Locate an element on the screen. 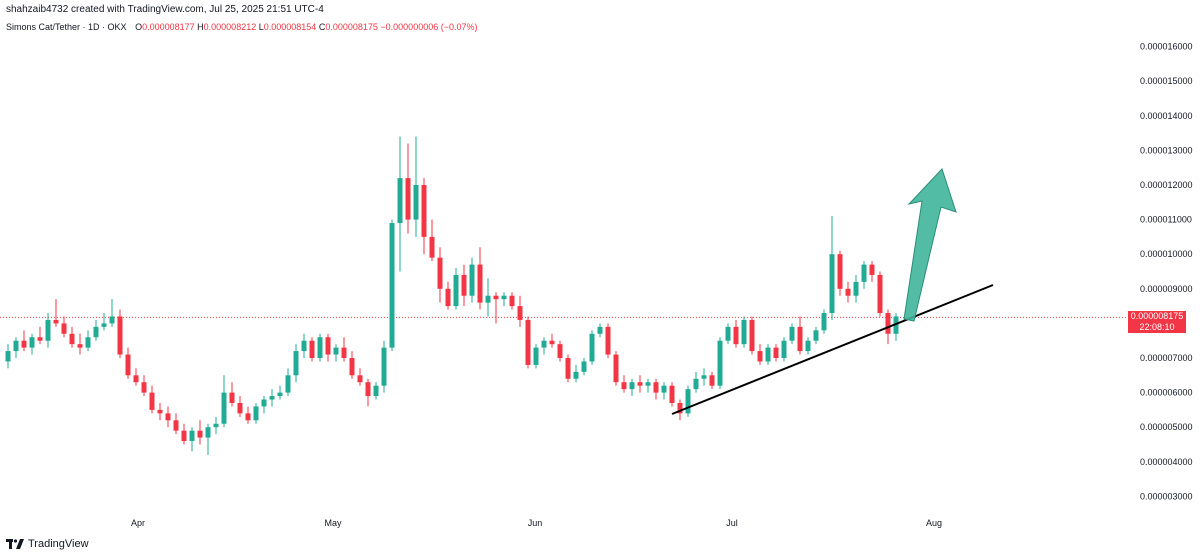 The image size is (1200, 556). tradingview-logo: TradingView is located at coordinates (47, 544).